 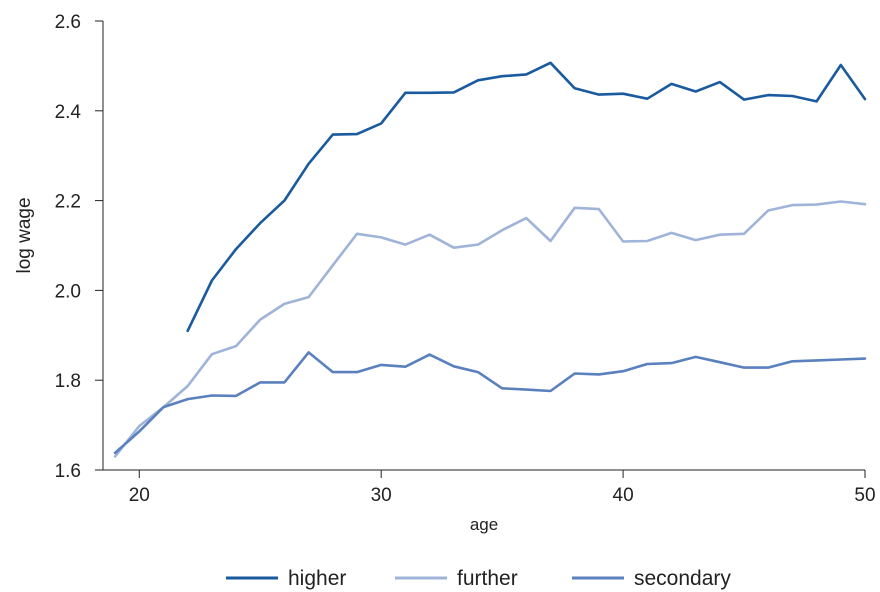 I want to click on y-axis-ticks: 1.6 1.8 2.0 2.2 2.4 2.6, so click(x=79, y=247).